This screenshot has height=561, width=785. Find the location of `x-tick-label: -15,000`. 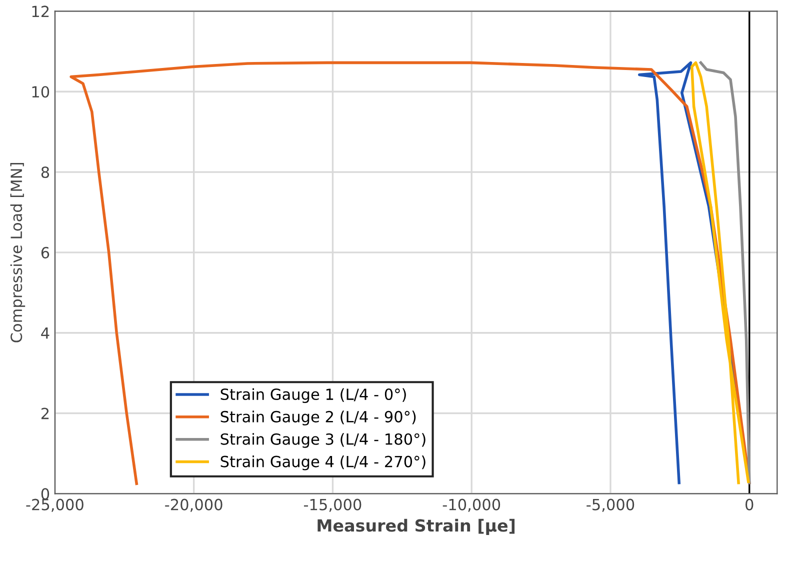

x-tick-label: -15,000 is located at coordinates (333, 505).